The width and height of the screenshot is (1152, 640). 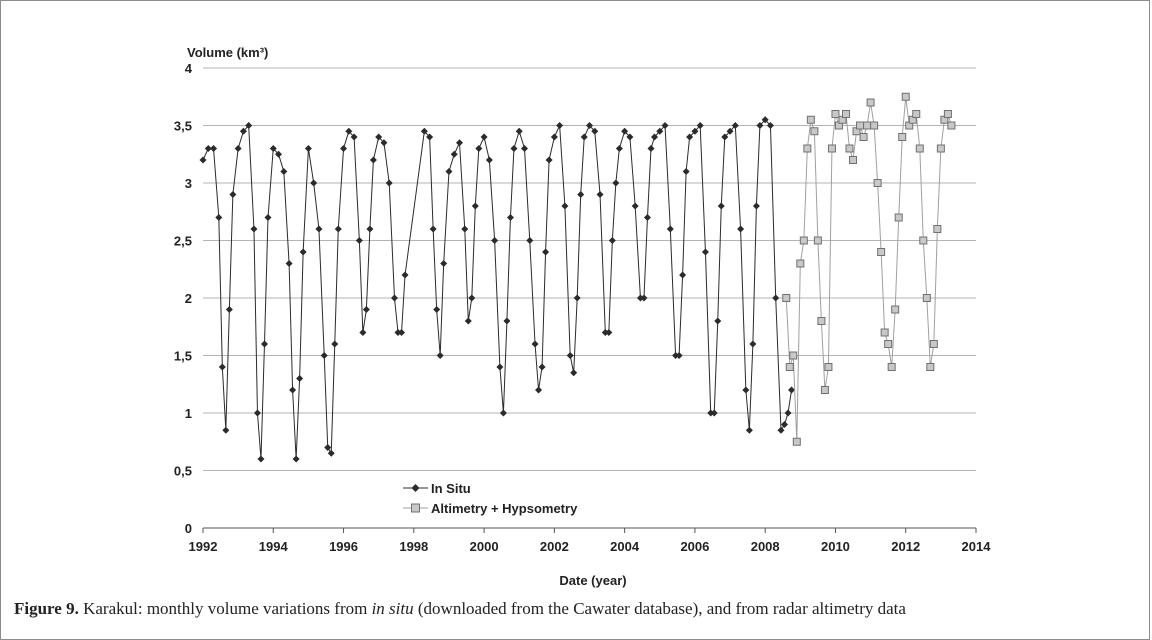 What do you see at coordinates (274, 546) in the screenshot?
I see `x-tick-label: 1994` at bounding box center [274, 546].